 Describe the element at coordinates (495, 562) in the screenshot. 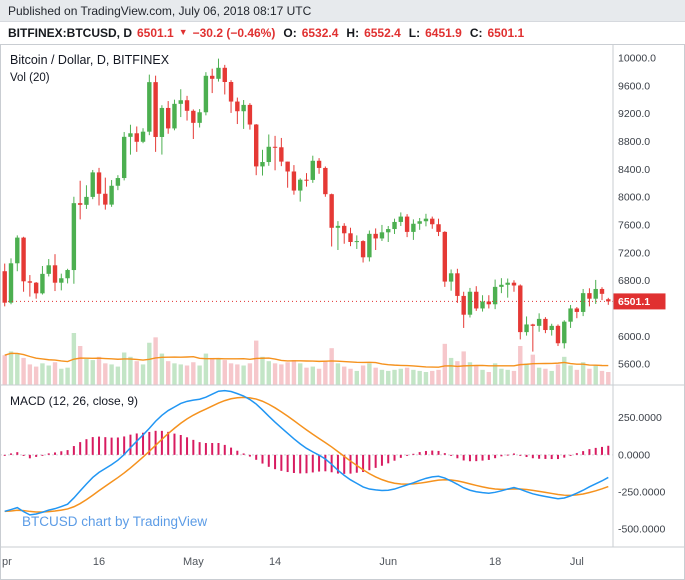

I see `svg-text: 18` at that location.